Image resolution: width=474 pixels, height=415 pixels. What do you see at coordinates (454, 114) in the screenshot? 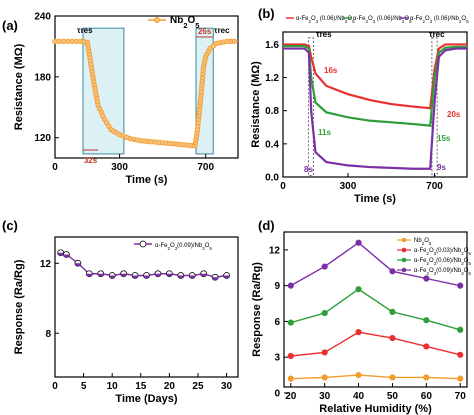
I see `annotation: 20s` at bounding box center [454, 114].